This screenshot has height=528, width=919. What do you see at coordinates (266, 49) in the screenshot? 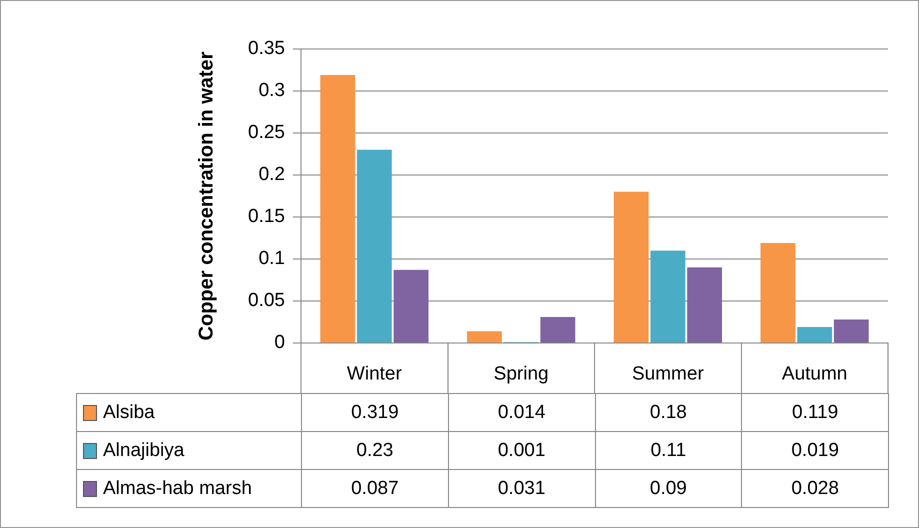
I see `y-tick-label: 0.35` at bounding box center [266, 49].